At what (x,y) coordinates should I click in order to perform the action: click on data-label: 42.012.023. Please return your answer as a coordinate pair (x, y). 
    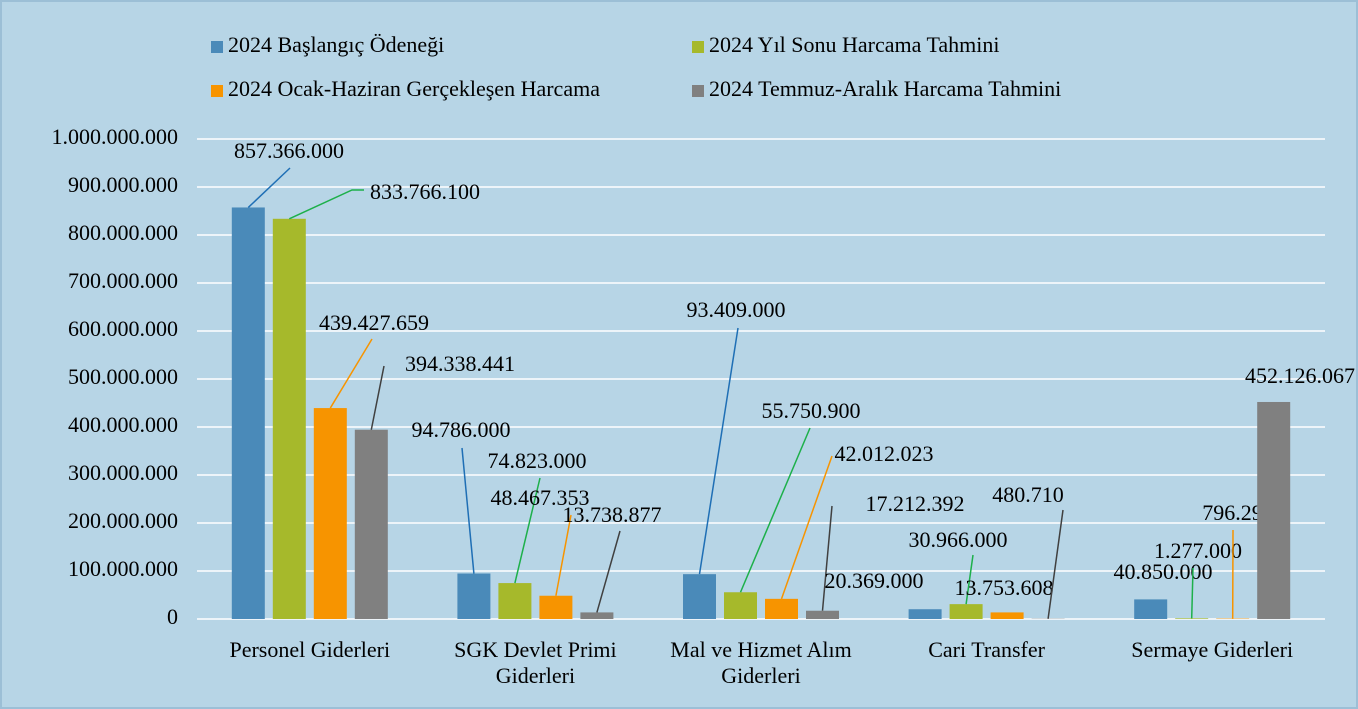
    Looking at the image, I should click on (884, 453).